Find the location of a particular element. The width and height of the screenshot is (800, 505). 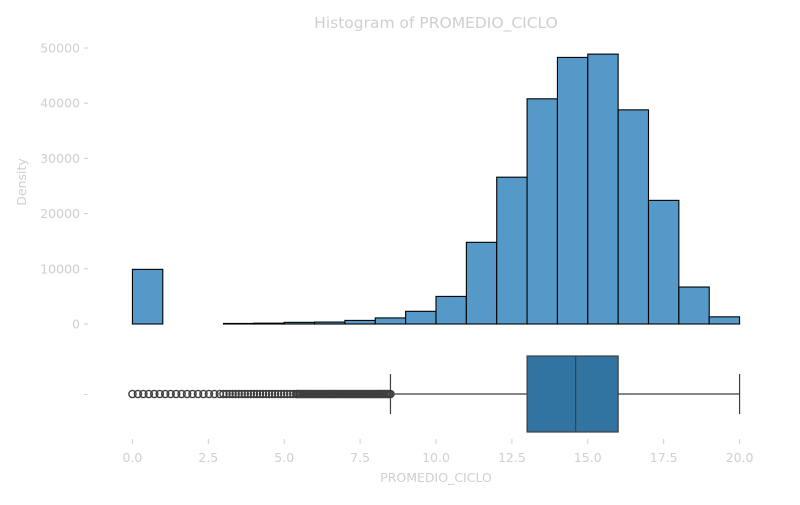

y-tick-label: 50000 is located at coordinates (60, 48).